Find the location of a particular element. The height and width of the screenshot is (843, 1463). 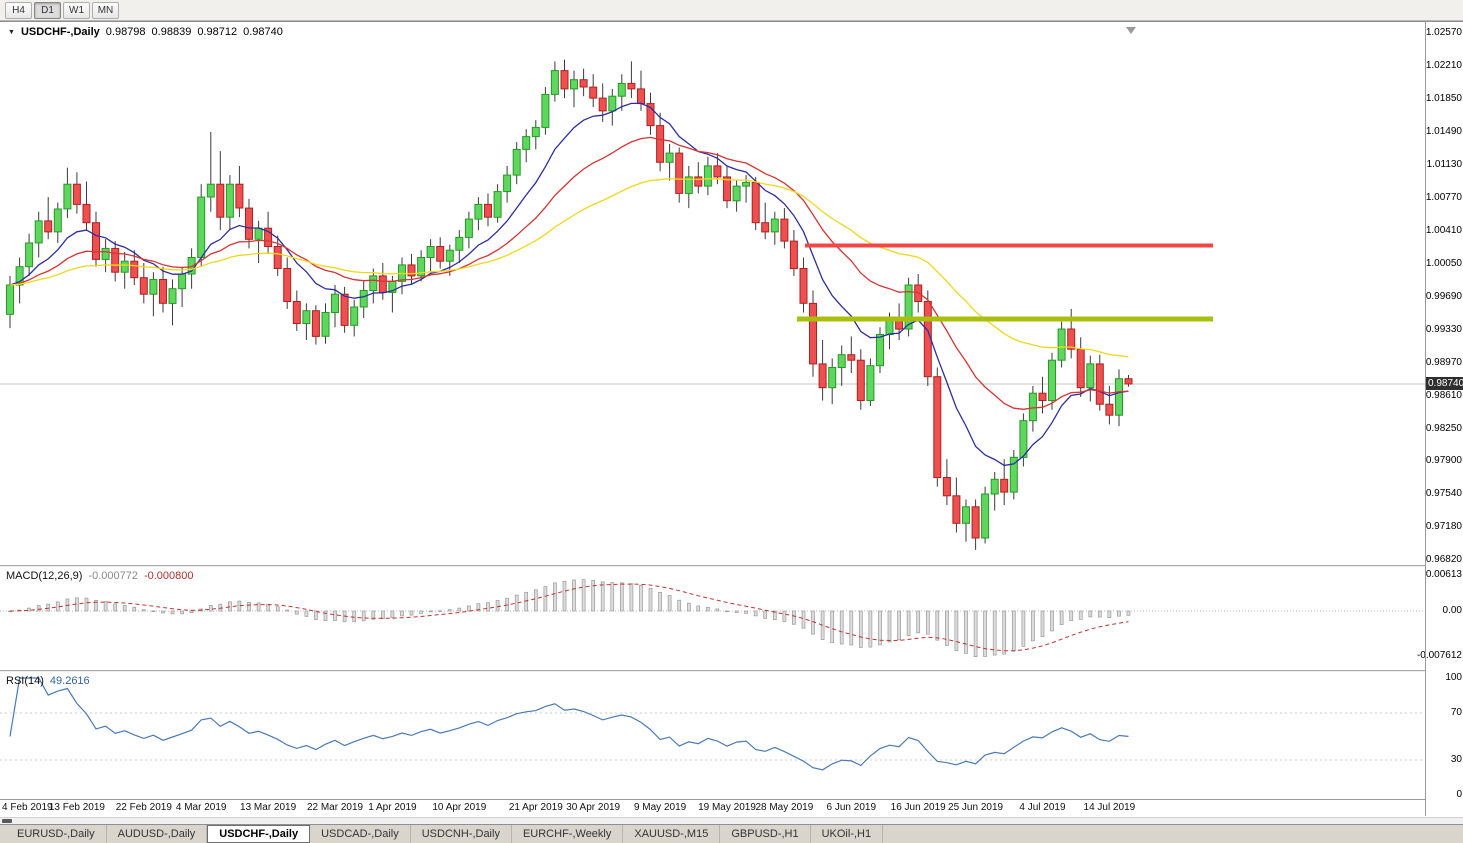

price-axis-label: 0.99690 is located at coordinates (1443, 296).